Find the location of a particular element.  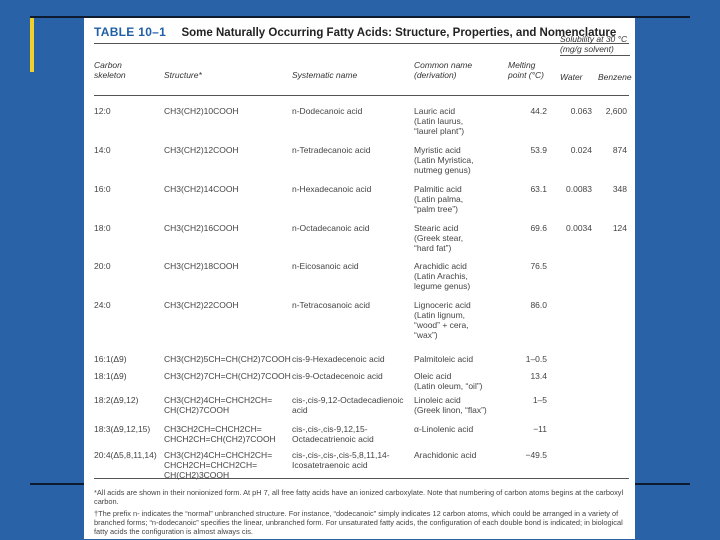

cell-skeleton: 18:2(Δ9,12) is located at coordinates (116, 400).